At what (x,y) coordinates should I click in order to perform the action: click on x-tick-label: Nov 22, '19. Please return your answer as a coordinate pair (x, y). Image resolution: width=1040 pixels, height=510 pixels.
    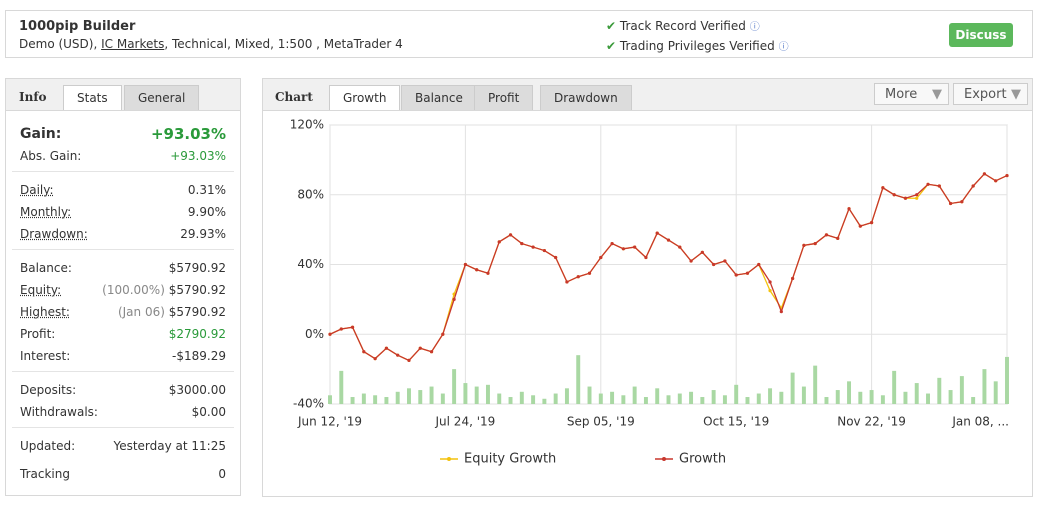
    Looking at the image, I should click on (871, 422).